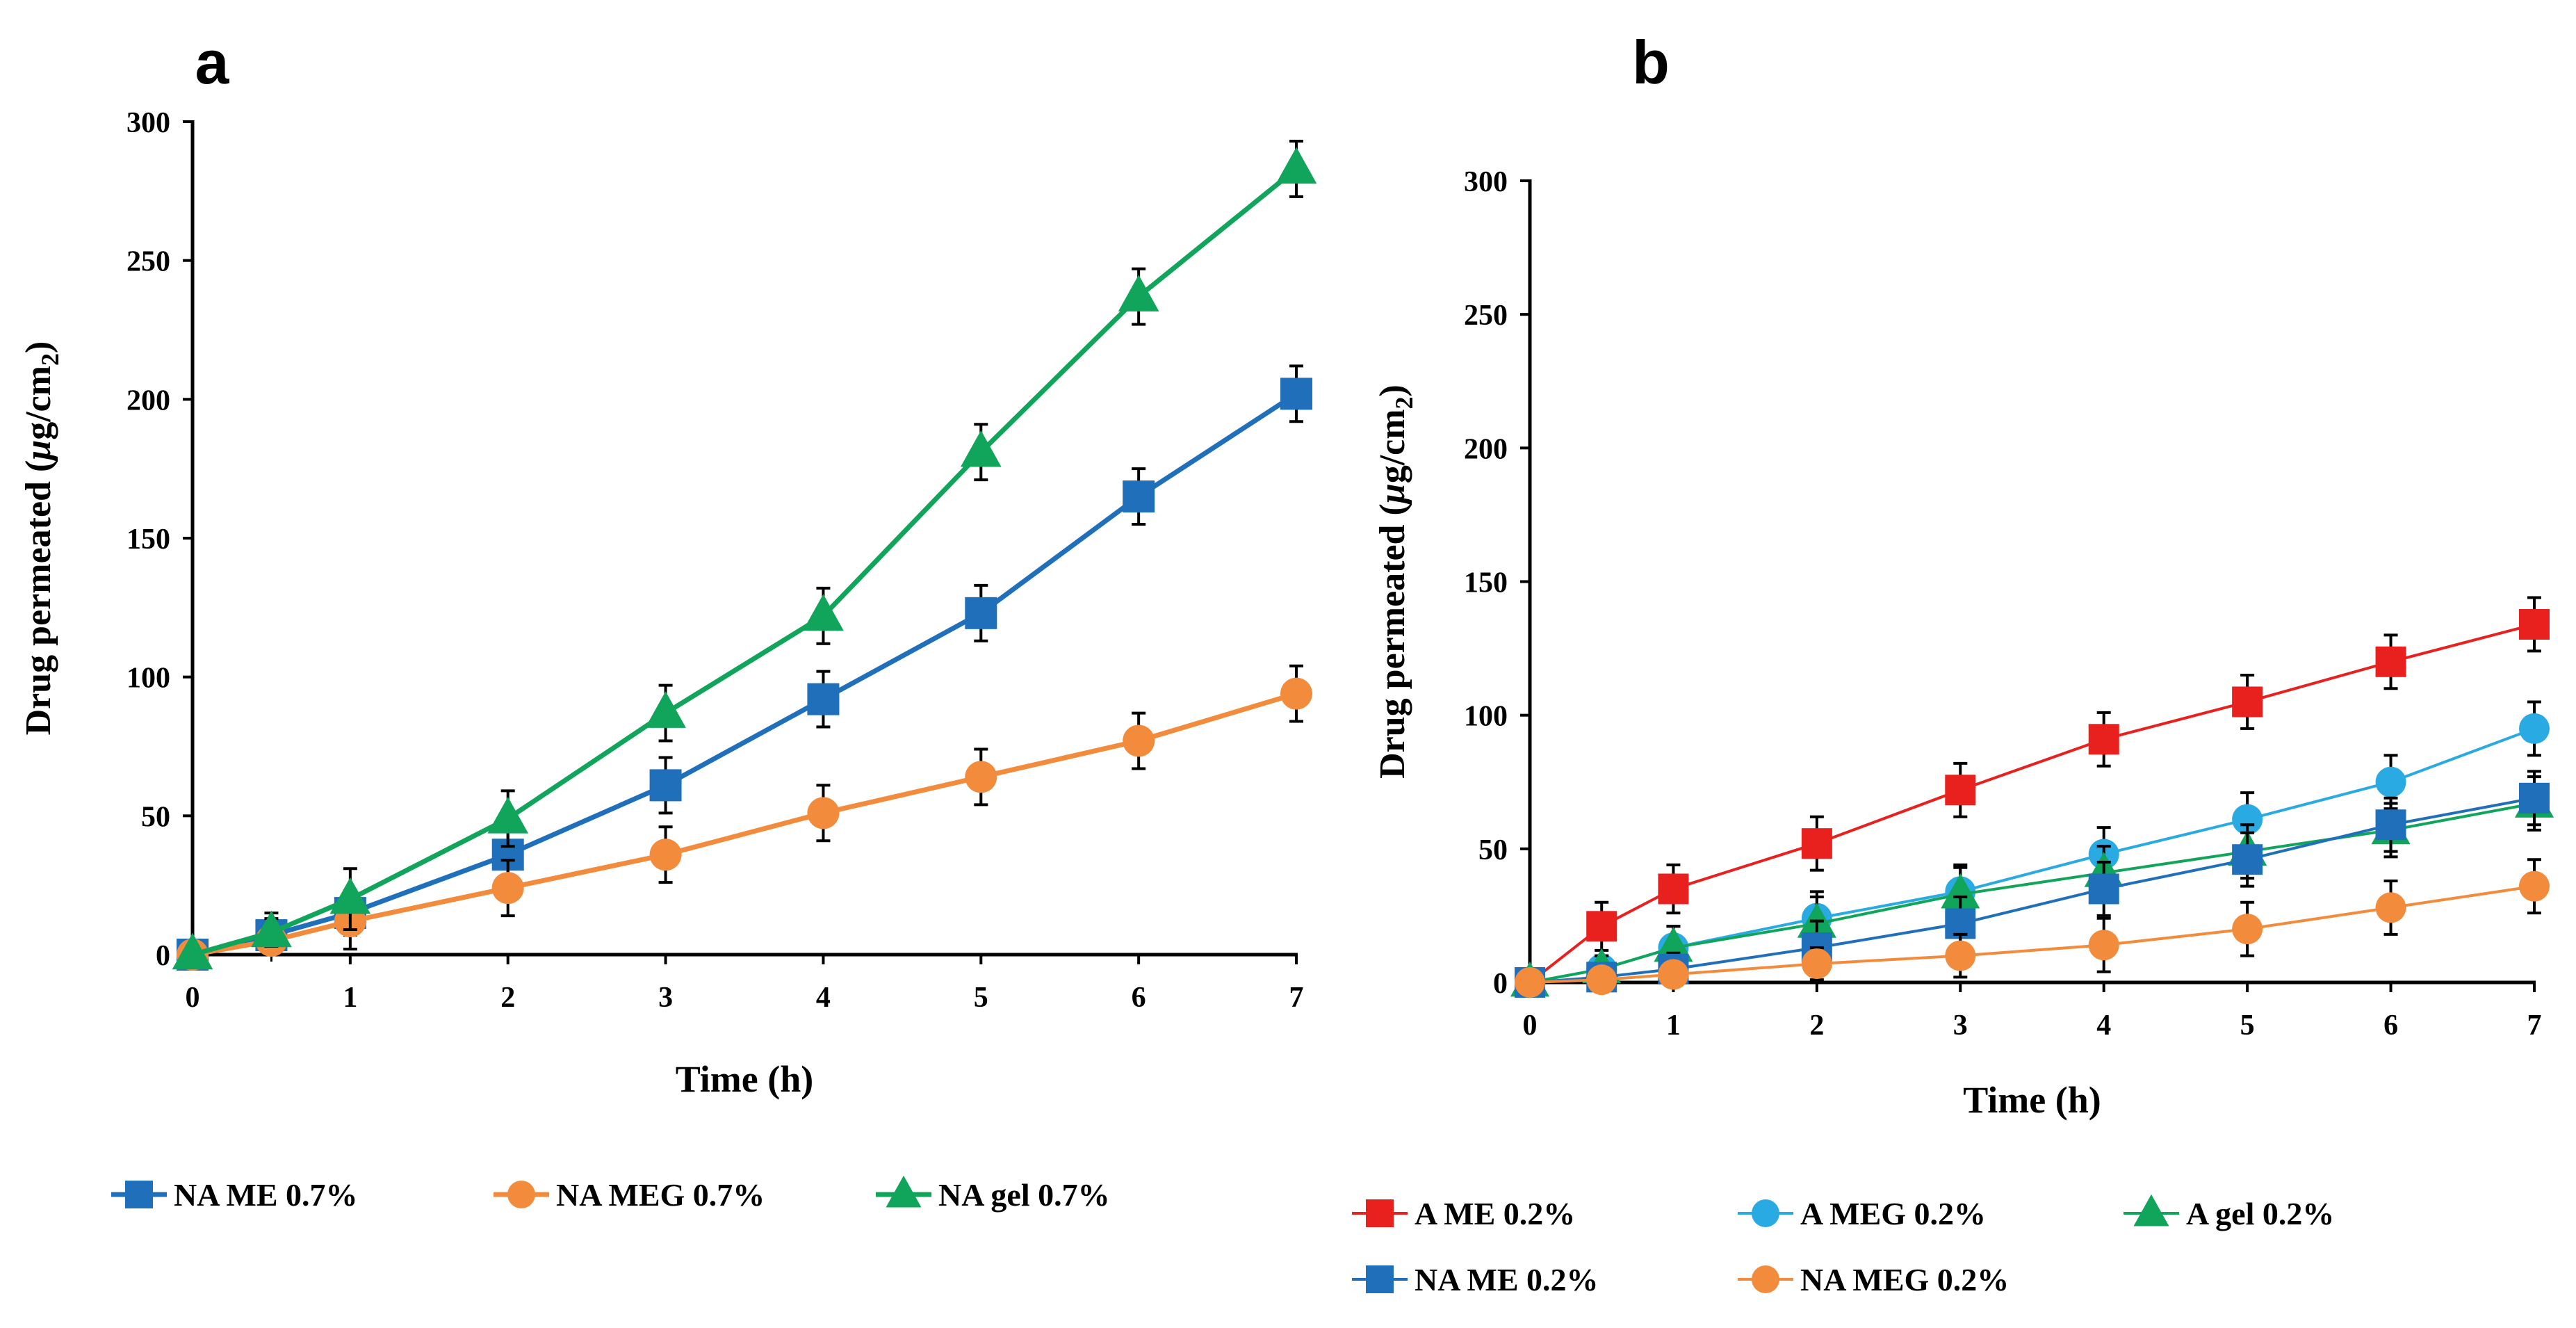 This screenshot has height=1328, width=2576. I want to click on legend-label: A gel 0.2%, so click(2260, 1213).